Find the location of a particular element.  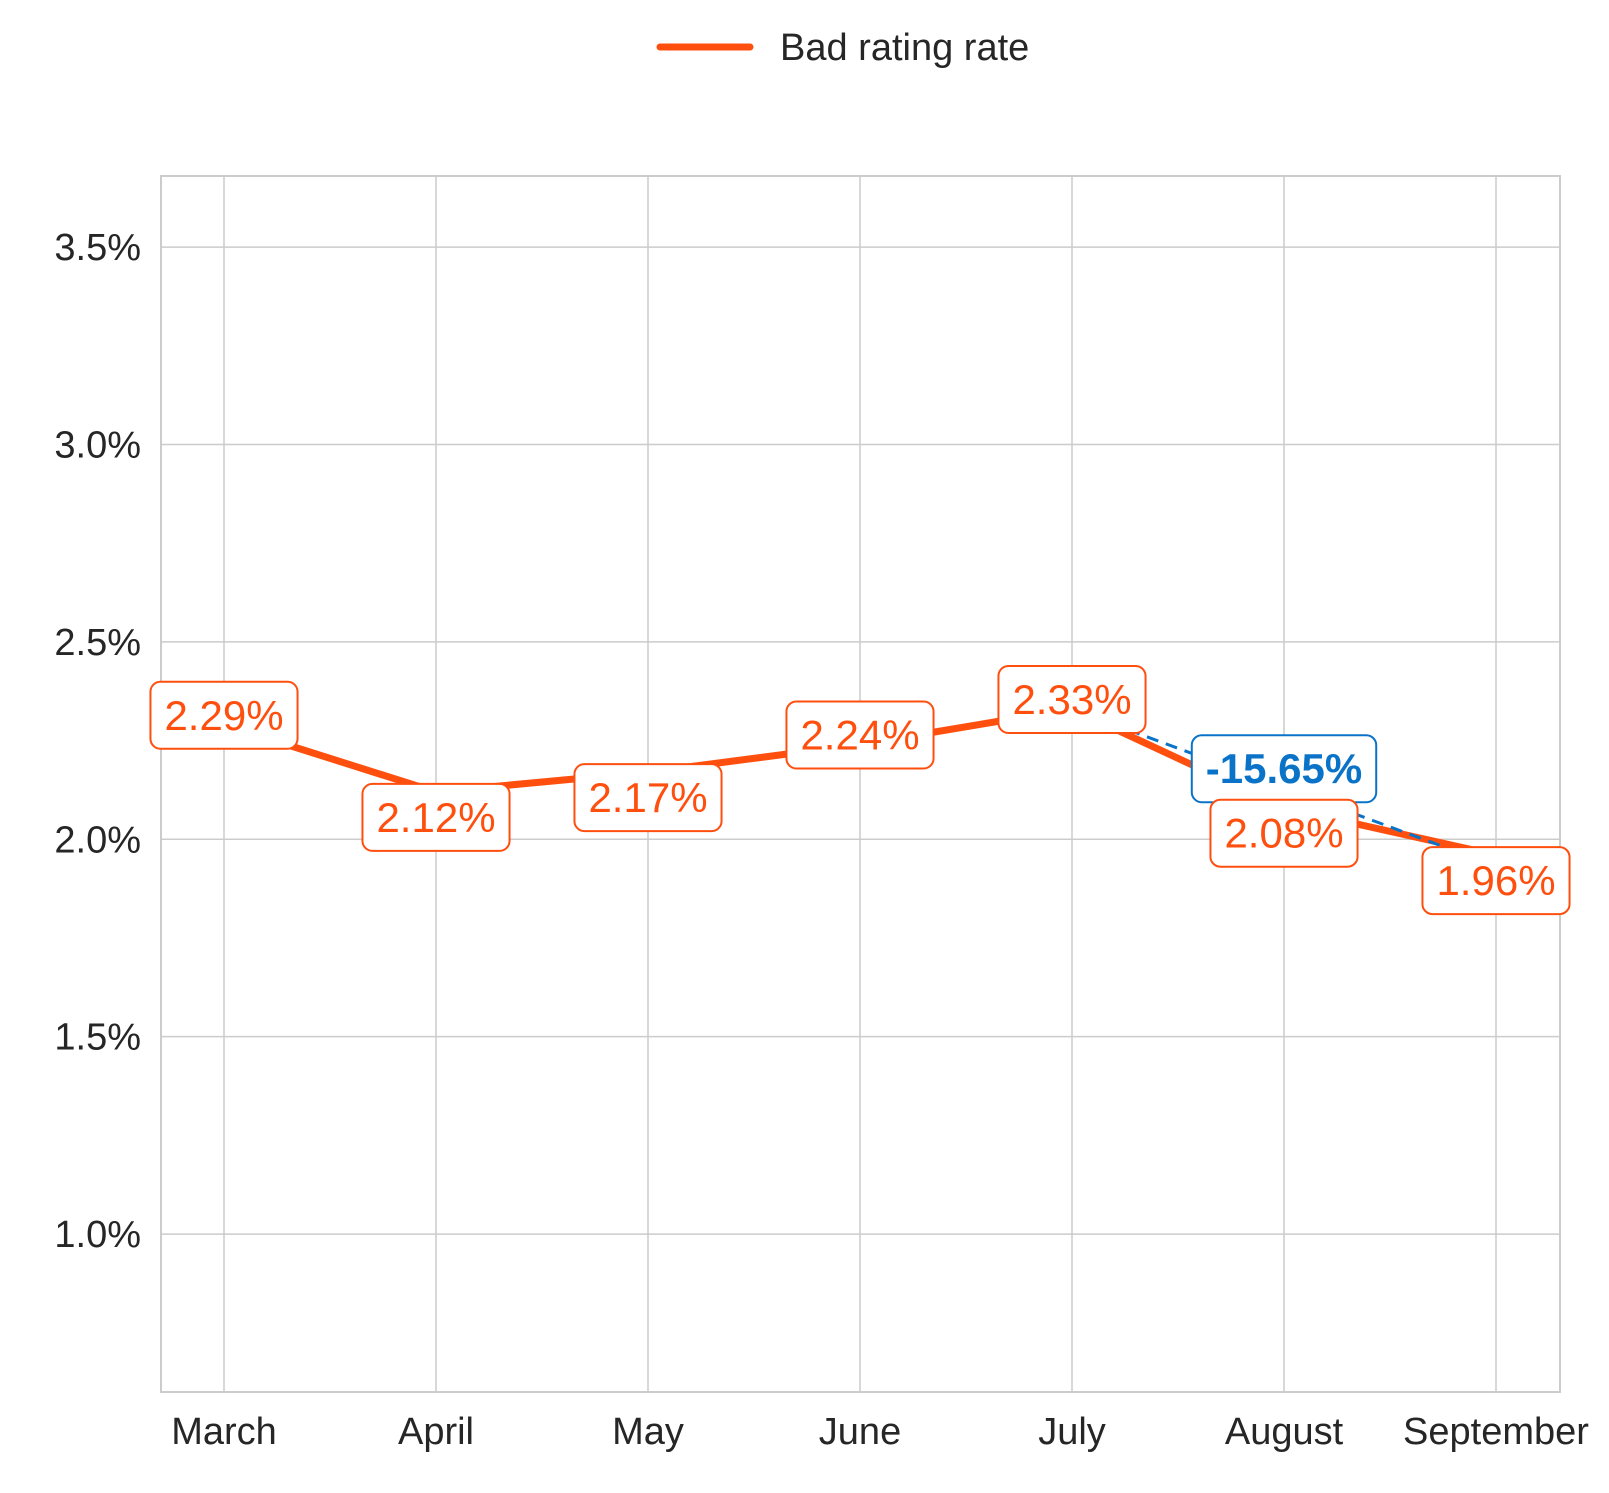

data-label-september-box is located at coordinates (1496, 881).